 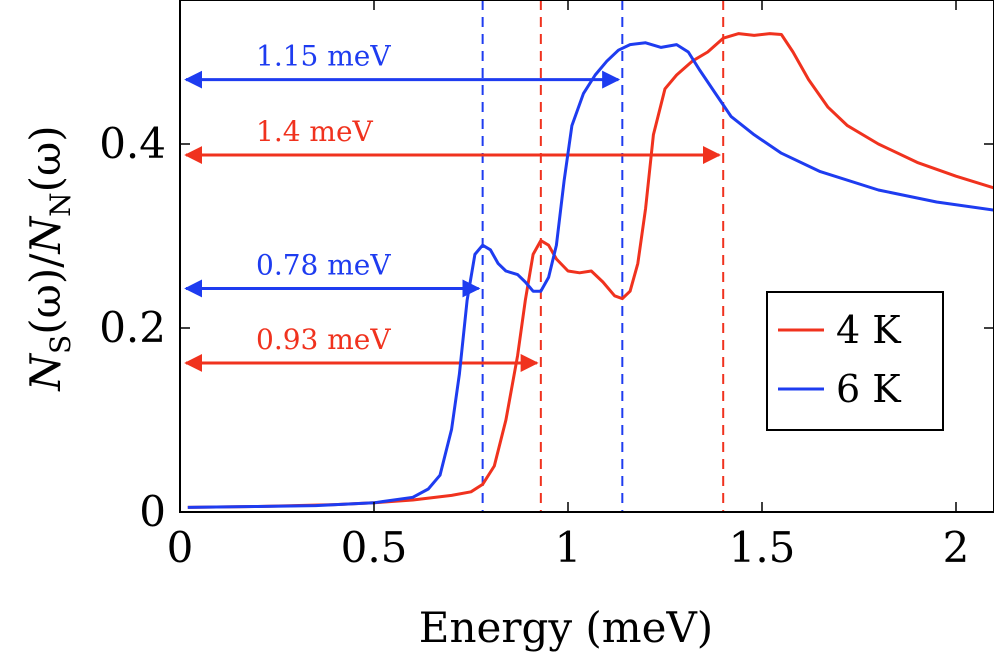 What do you see at coordinates (868, 389) in the screenshot?
I see `legend-label-6k: 6 K` at bounding box center [868, 389].